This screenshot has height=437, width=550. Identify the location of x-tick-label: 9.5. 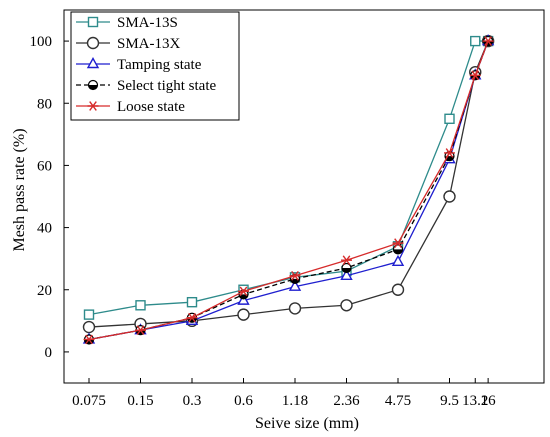
(449, 401).